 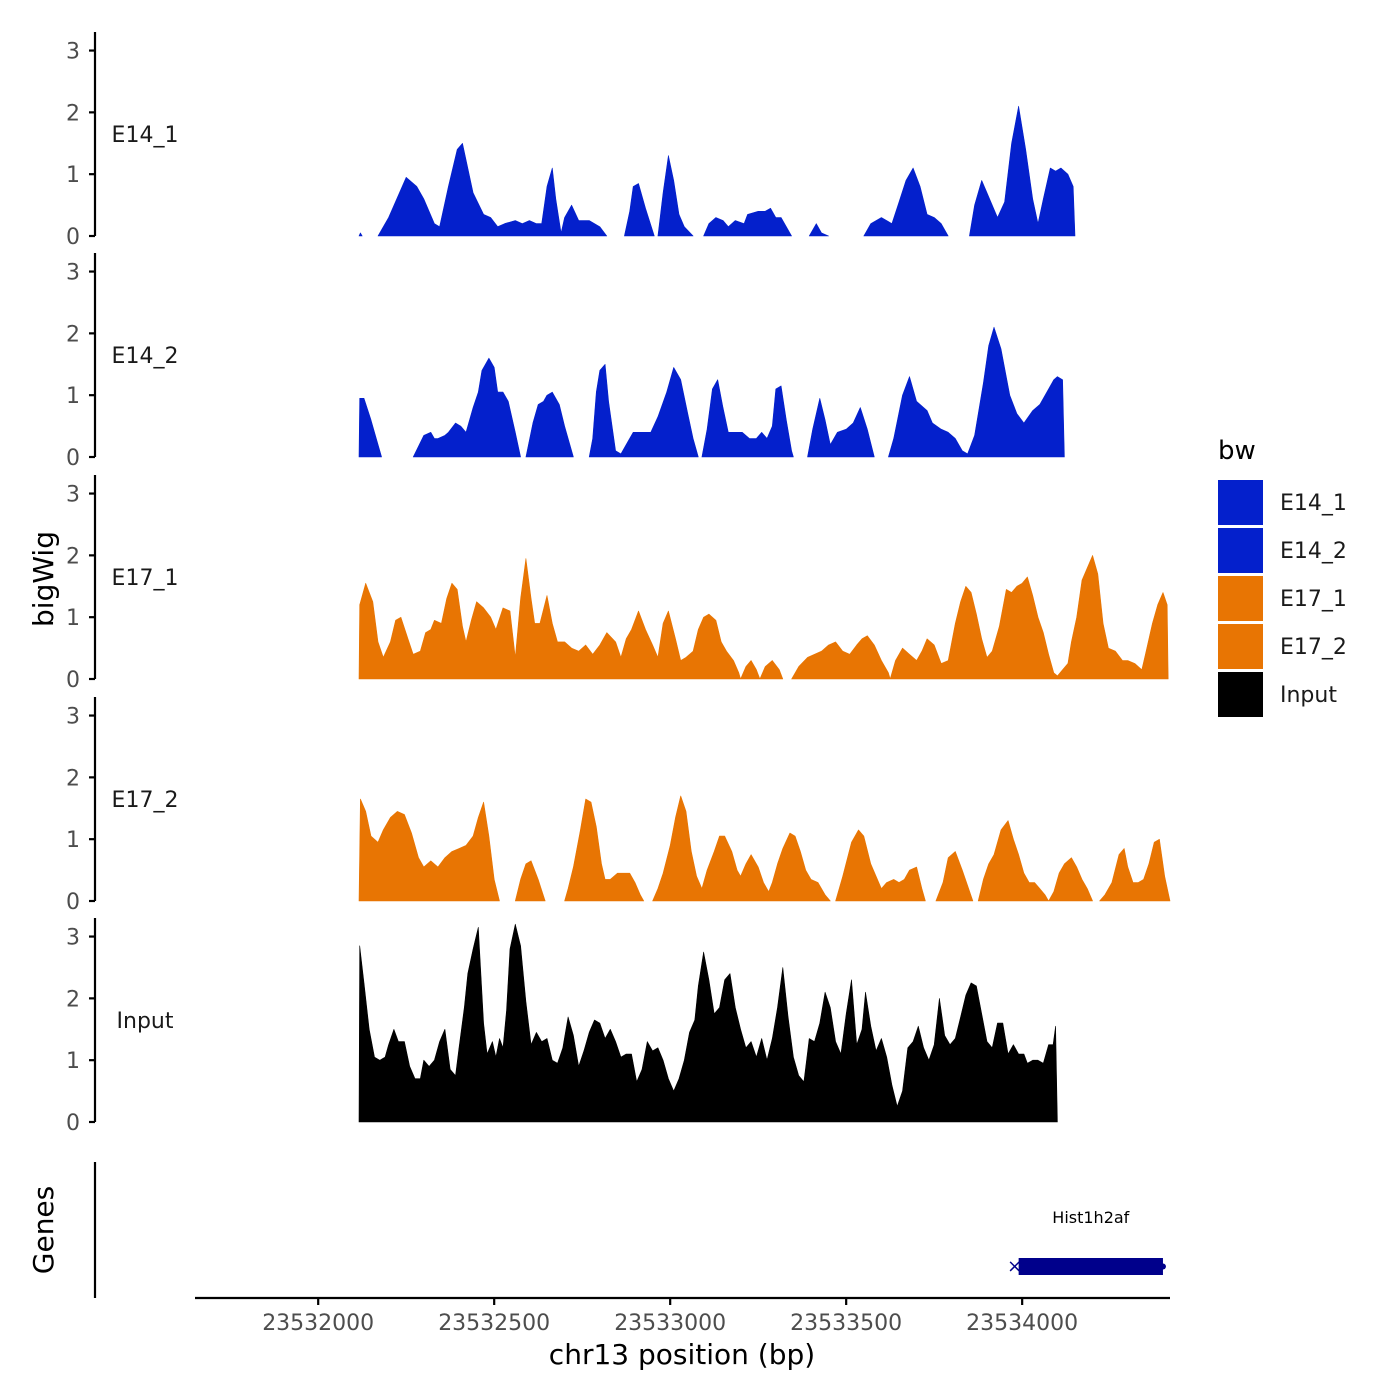 I want to click on x-tick-label: 23534000, so click(x=1022, y=1323).